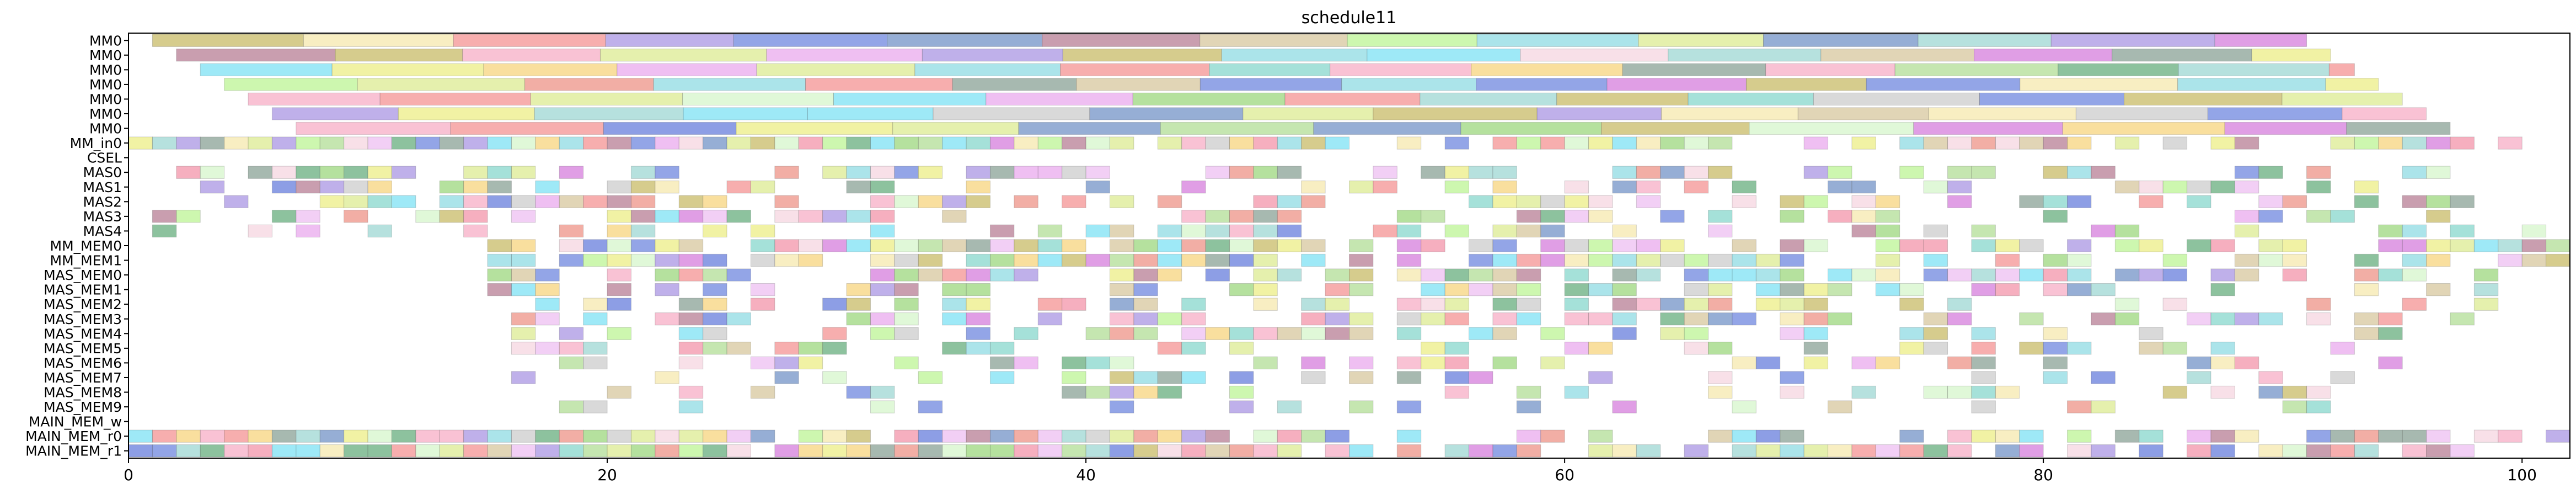 Image resolution: width=2576 pixels, height=499 pixels. What do you see at coordinates (105, 114) in the screenshot?
I see `y-tick-label: MM0` at bounding box center [105, 114].